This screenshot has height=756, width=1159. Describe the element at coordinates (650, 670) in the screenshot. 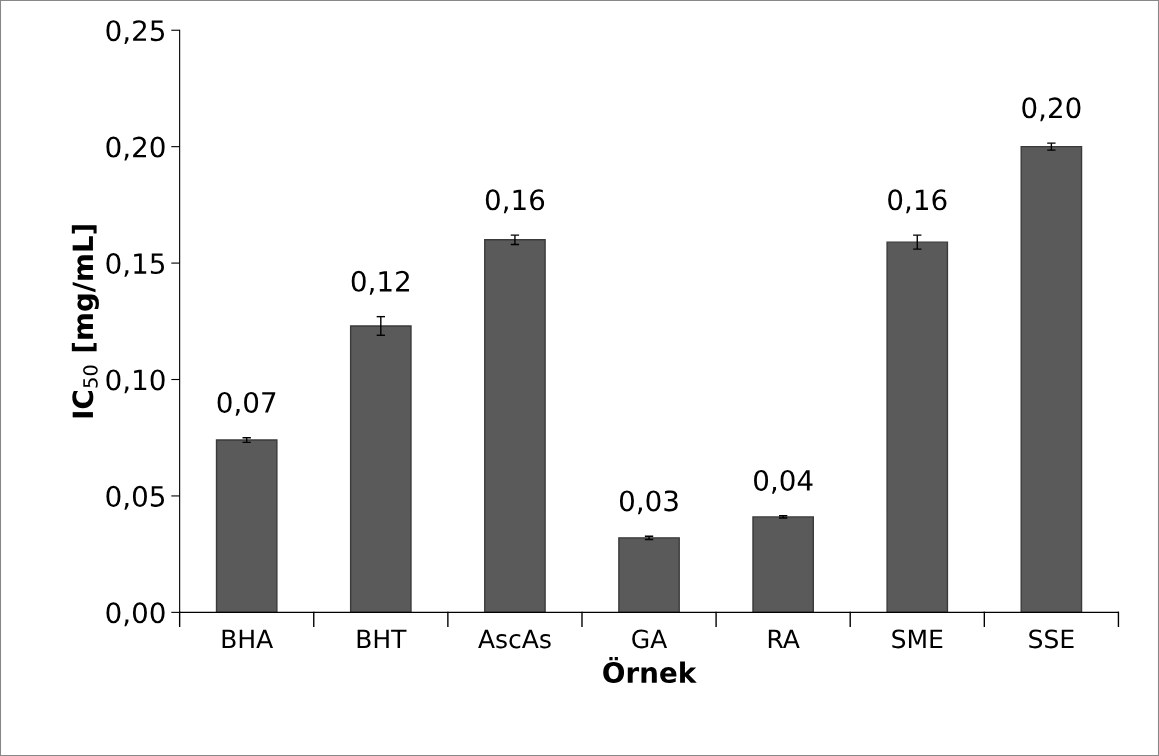

I see `x-axis-title: Örnek` at that location.